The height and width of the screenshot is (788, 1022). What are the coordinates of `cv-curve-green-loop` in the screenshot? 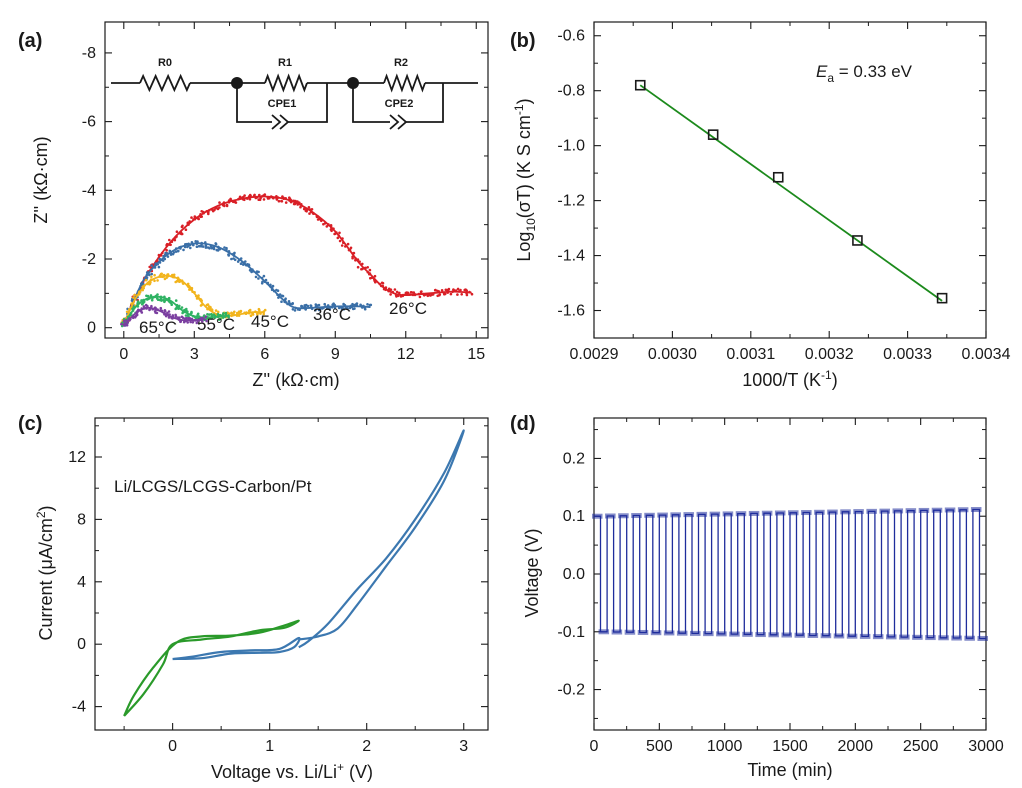 It's located at (211, 668).